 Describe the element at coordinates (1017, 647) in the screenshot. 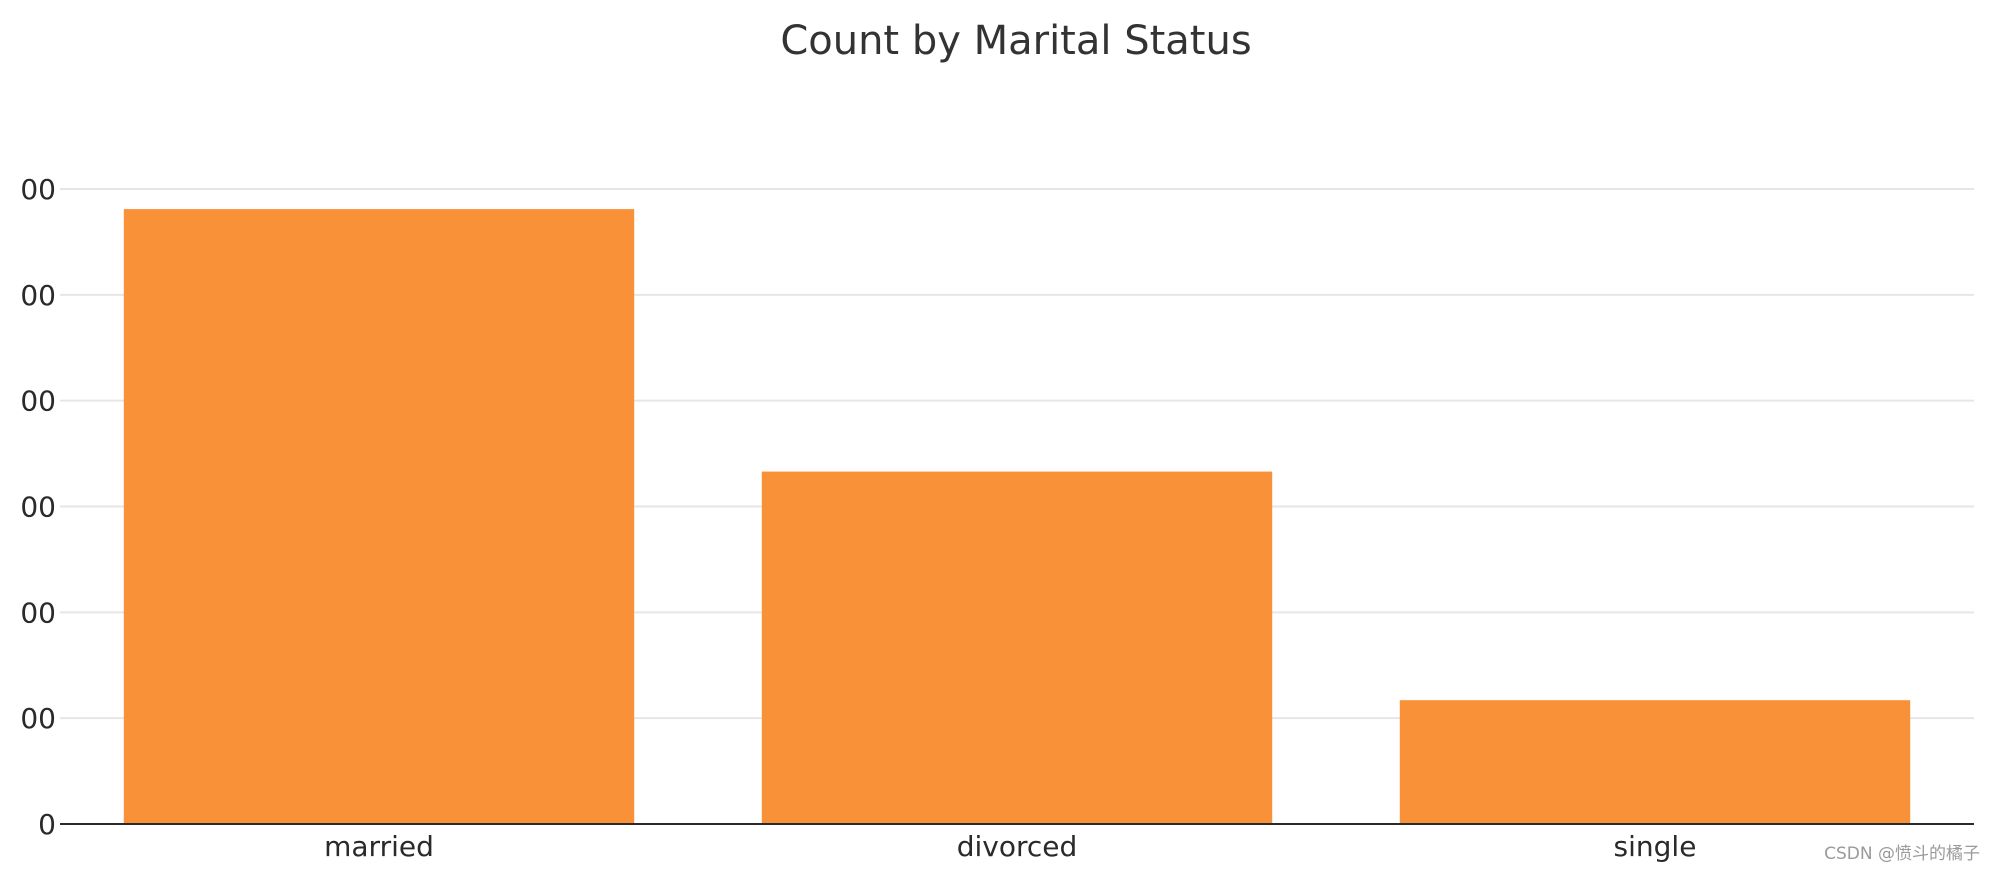

I see `bar-divorced` at that location.